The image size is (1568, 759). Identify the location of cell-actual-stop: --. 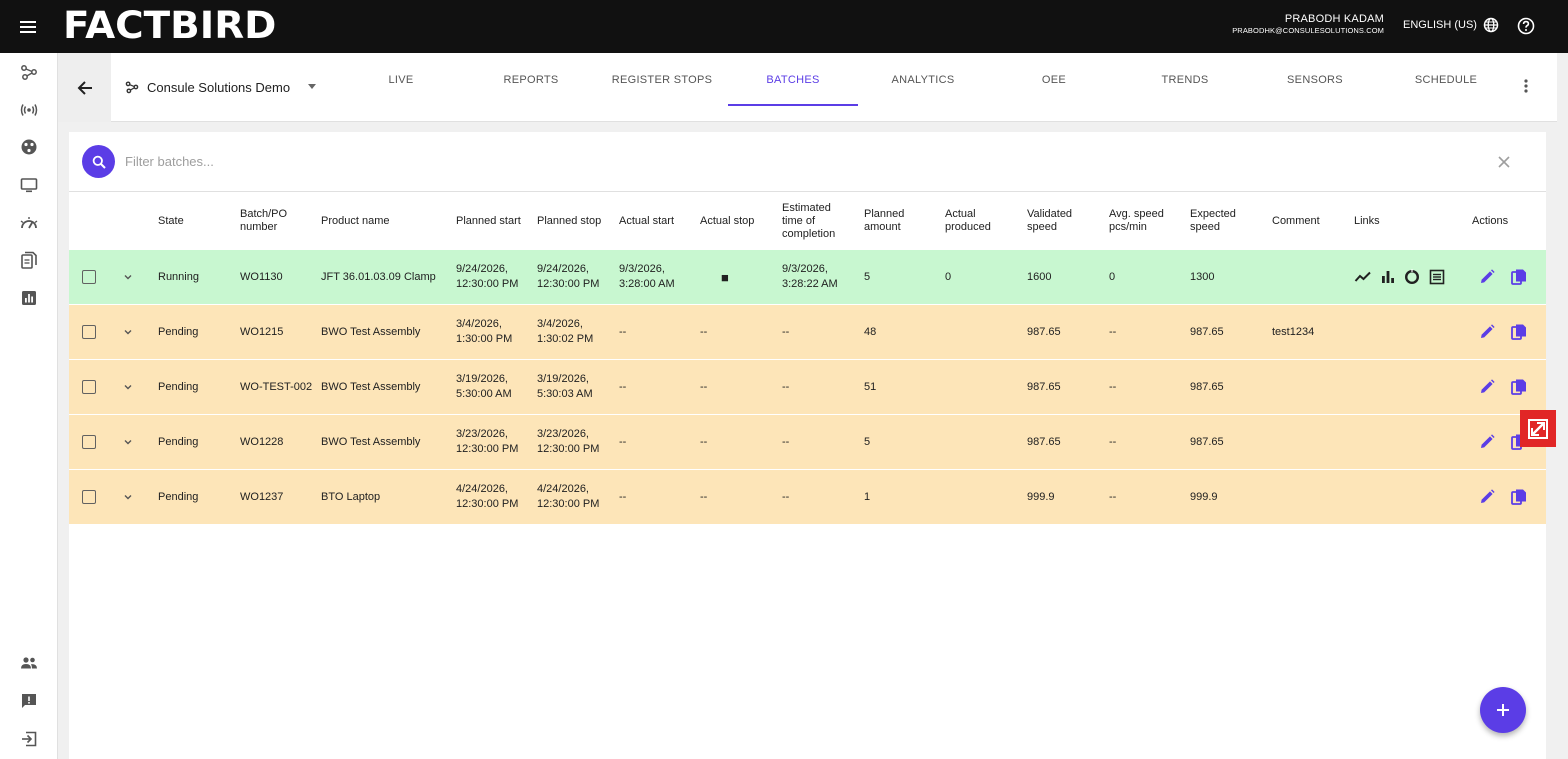
(704, 331).